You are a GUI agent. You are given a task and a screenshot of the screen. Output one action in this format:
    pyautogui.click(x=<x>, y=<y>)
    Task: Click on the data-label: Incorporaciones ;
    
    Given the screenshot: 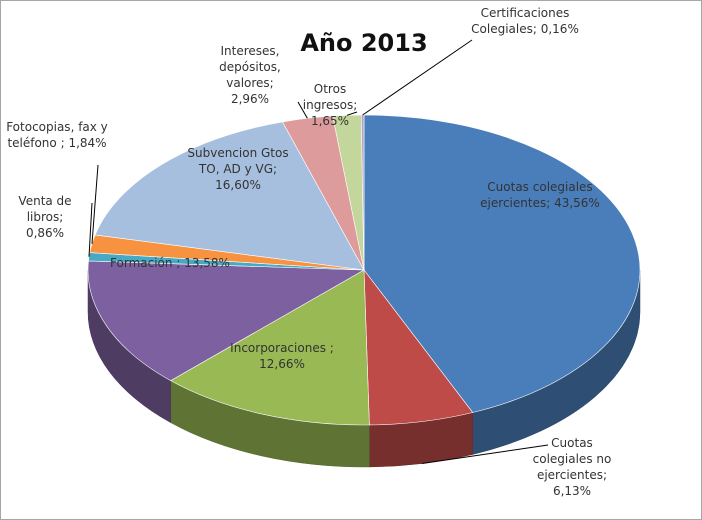 What is the action you would take?
    pyautogui.click(x=282, y=348)
    